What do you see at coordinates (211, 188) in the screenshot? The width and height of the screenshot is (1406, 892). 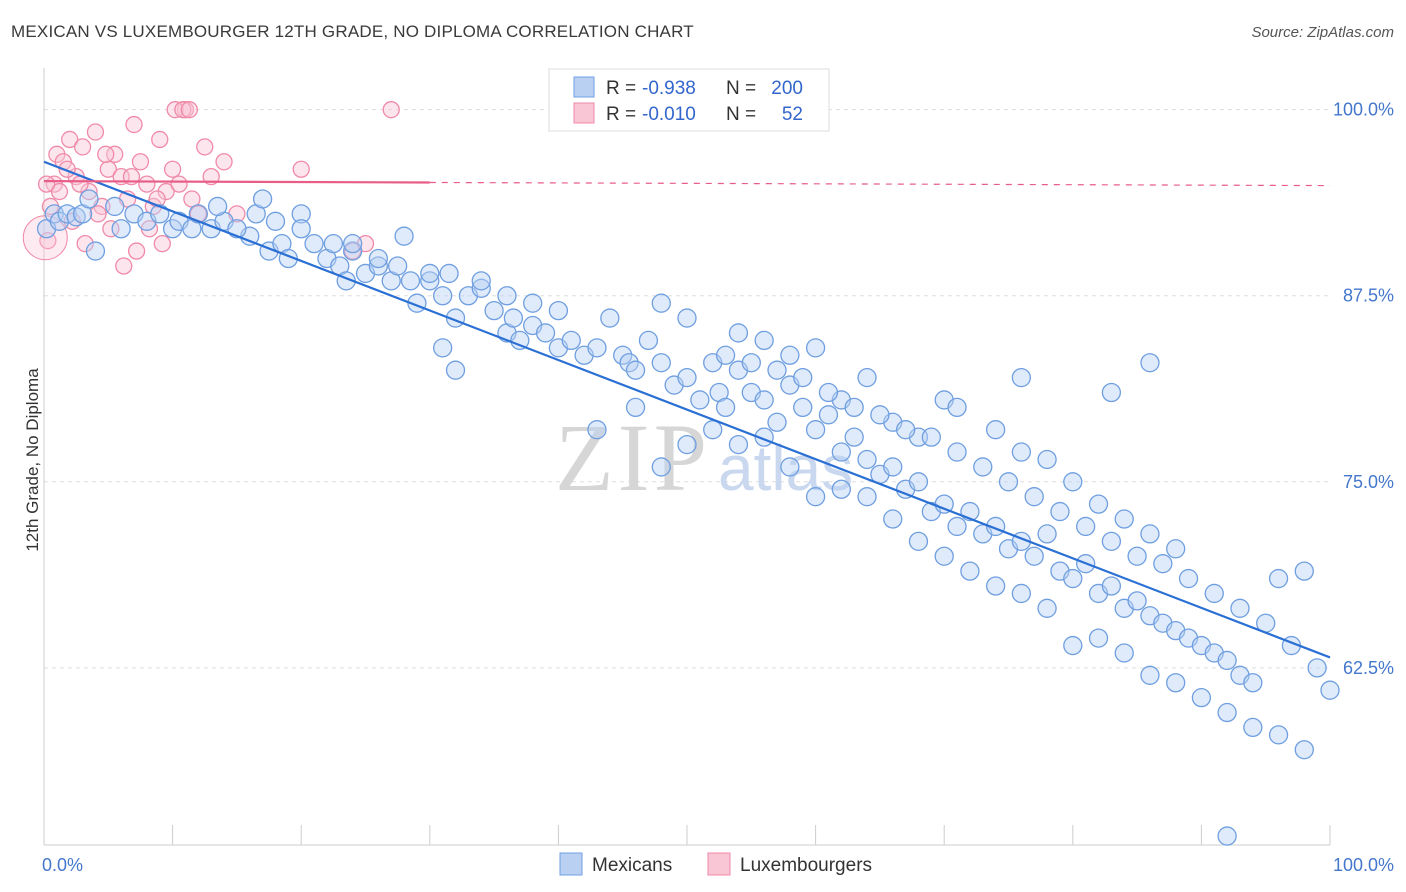 I see `luxembourgers-points` at bounding box center [211, 188].